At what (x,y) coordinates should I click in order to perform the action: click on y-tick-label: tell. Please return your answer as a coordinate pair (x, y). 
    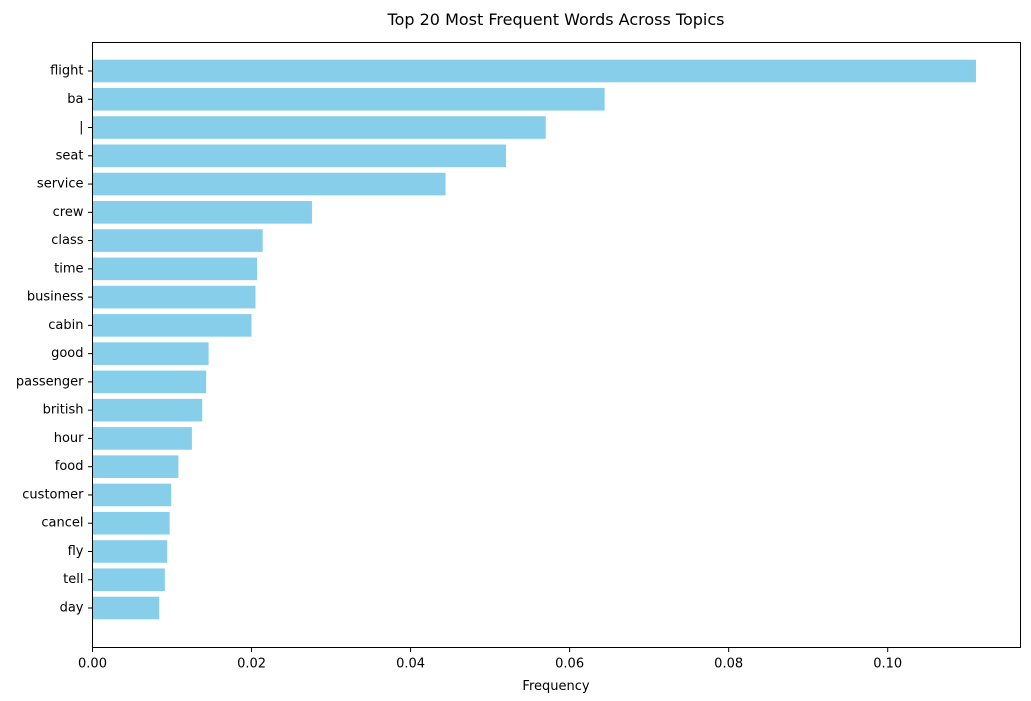
    Looking at the image, I should click on (73, 579).